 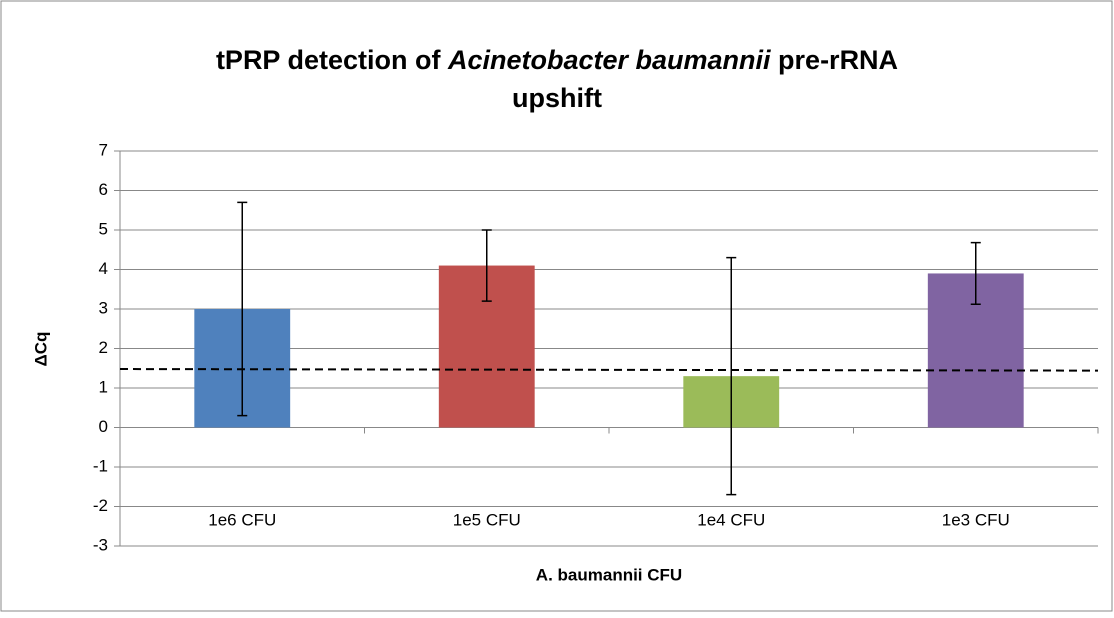 I want to click on title-part: pre-rRNA, so click(x=835, y=60).